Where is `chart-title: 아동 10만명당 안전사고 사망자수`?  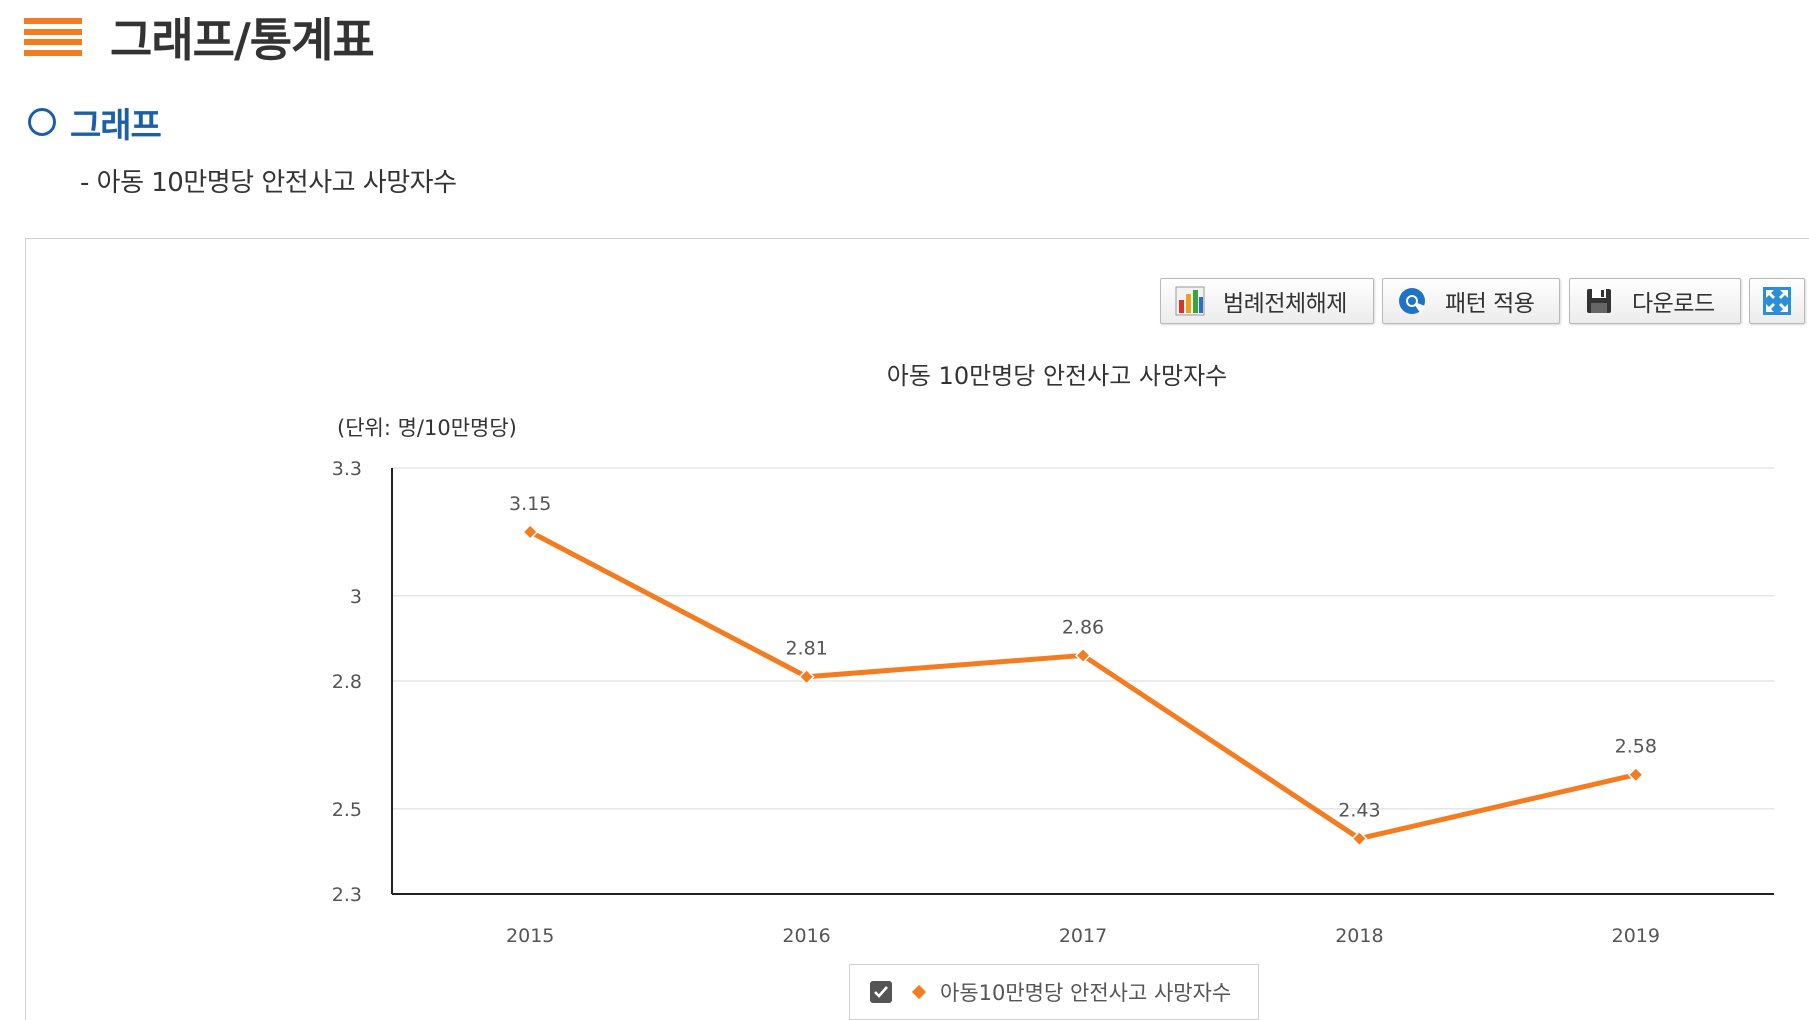
chart-title: 아동 10만명당 안전사고 사망자수 is located at coordinates (1057, 376).